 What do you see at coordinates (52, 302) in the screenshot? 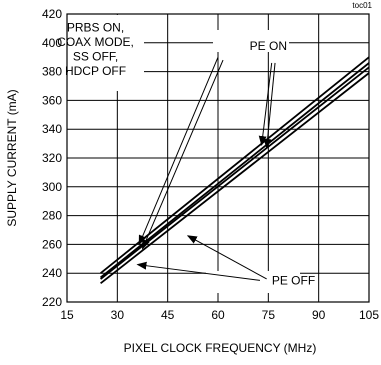
I see `y-tick-label: 220` at bounding box center [52, 302].